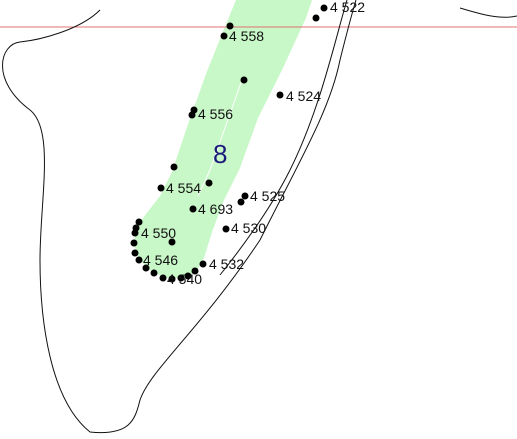  Describe the element at coordinates (215, 209) in the screenshot. I see `point-label-4693: 4 693` at that location.